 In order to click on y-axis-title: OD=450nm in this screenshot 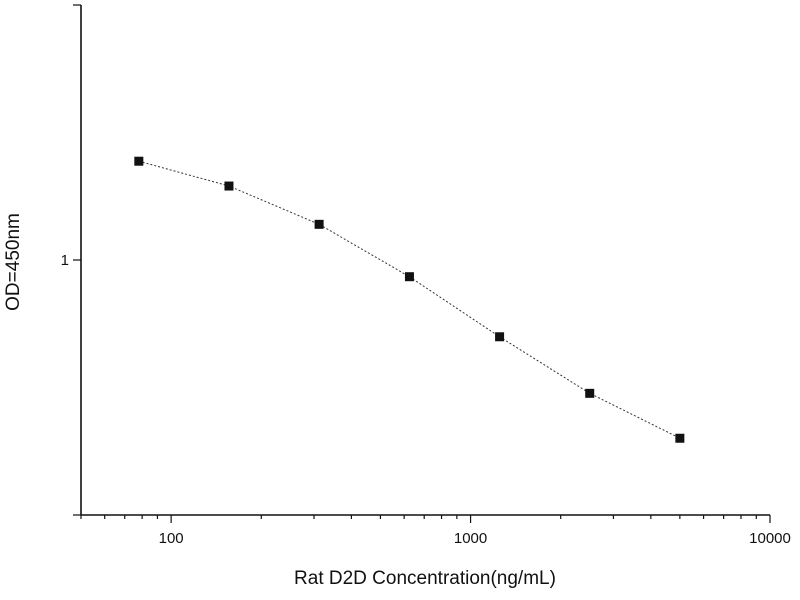, I will do `click(13, 262)`.